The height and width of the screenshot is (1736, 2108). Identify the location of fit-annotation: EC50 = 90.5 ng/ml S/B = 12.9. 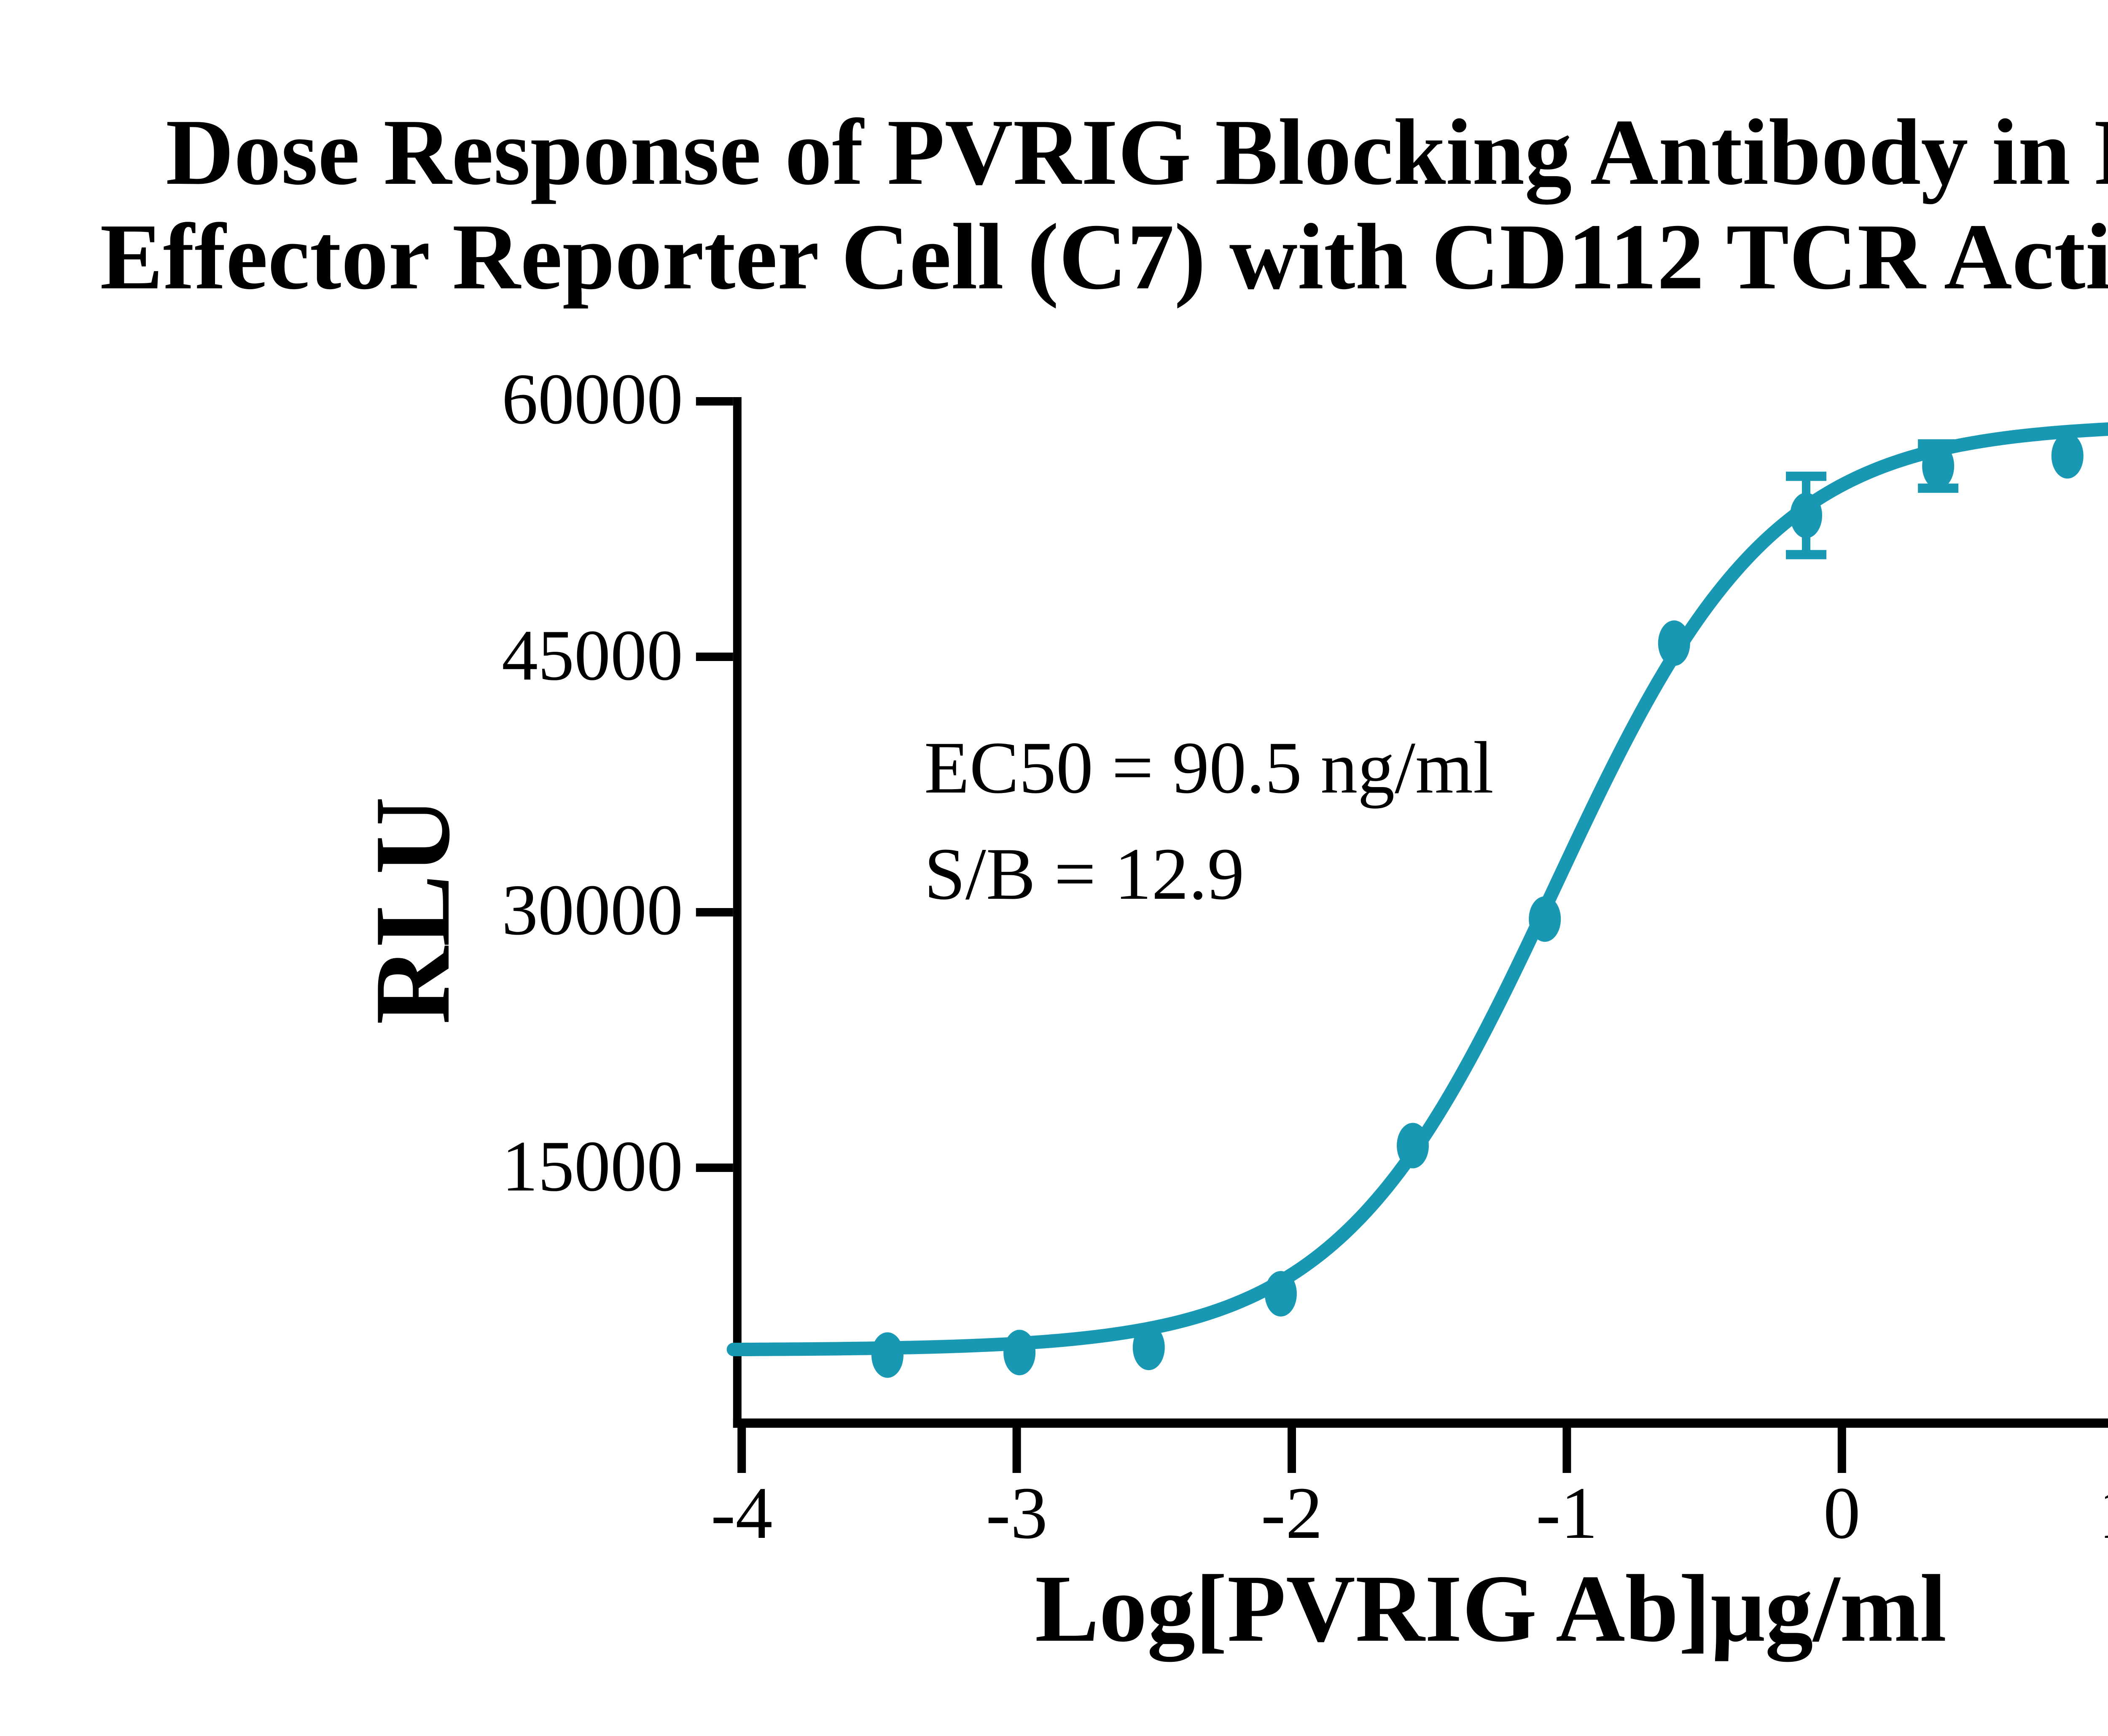
(1209, 821).